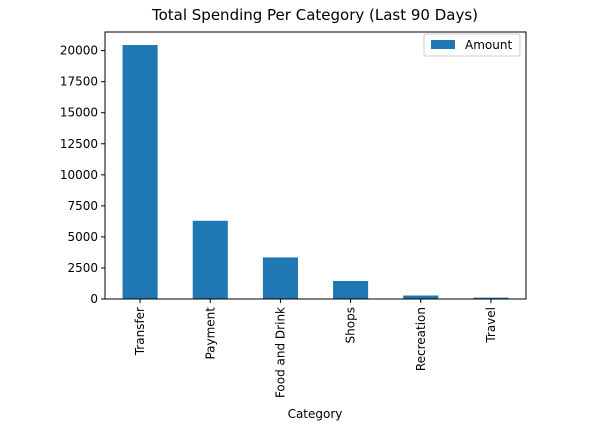 Image resolution: width=616 pixels, height=430 pixels. What do you see at coordinates (79, 51) in the screenshot?
I see `y-tick-label: 20000` at bounding box center [79, 51].